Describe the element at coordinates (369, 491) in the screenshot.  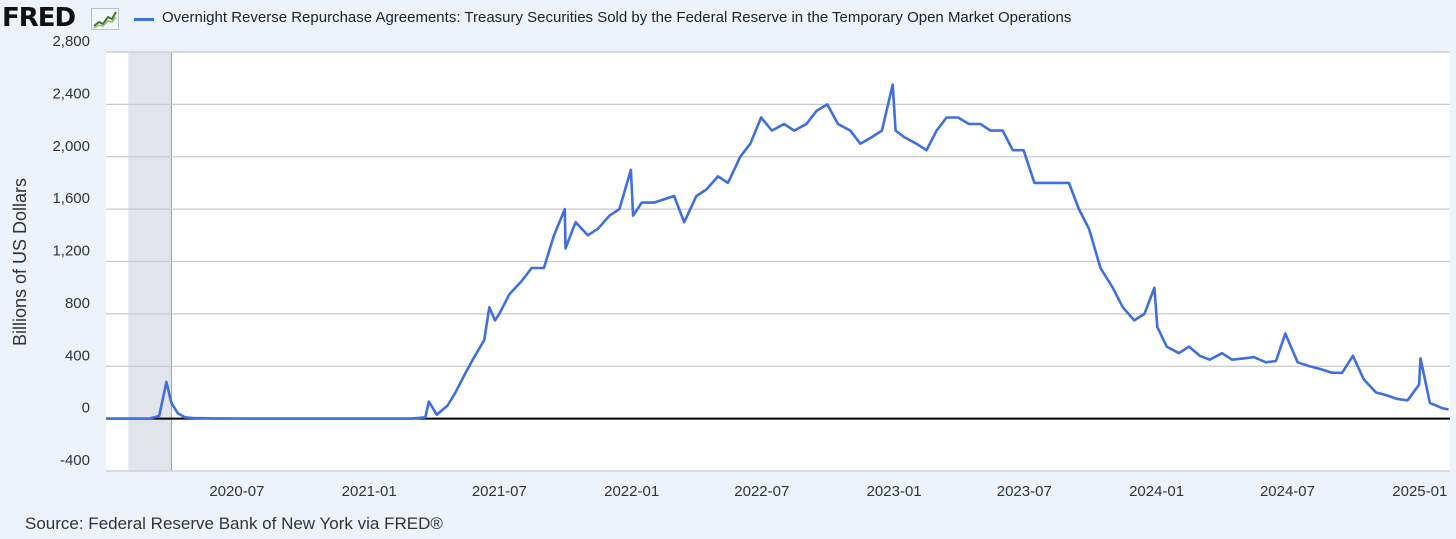
I see `x-tick-label: 2021-01` at that location.